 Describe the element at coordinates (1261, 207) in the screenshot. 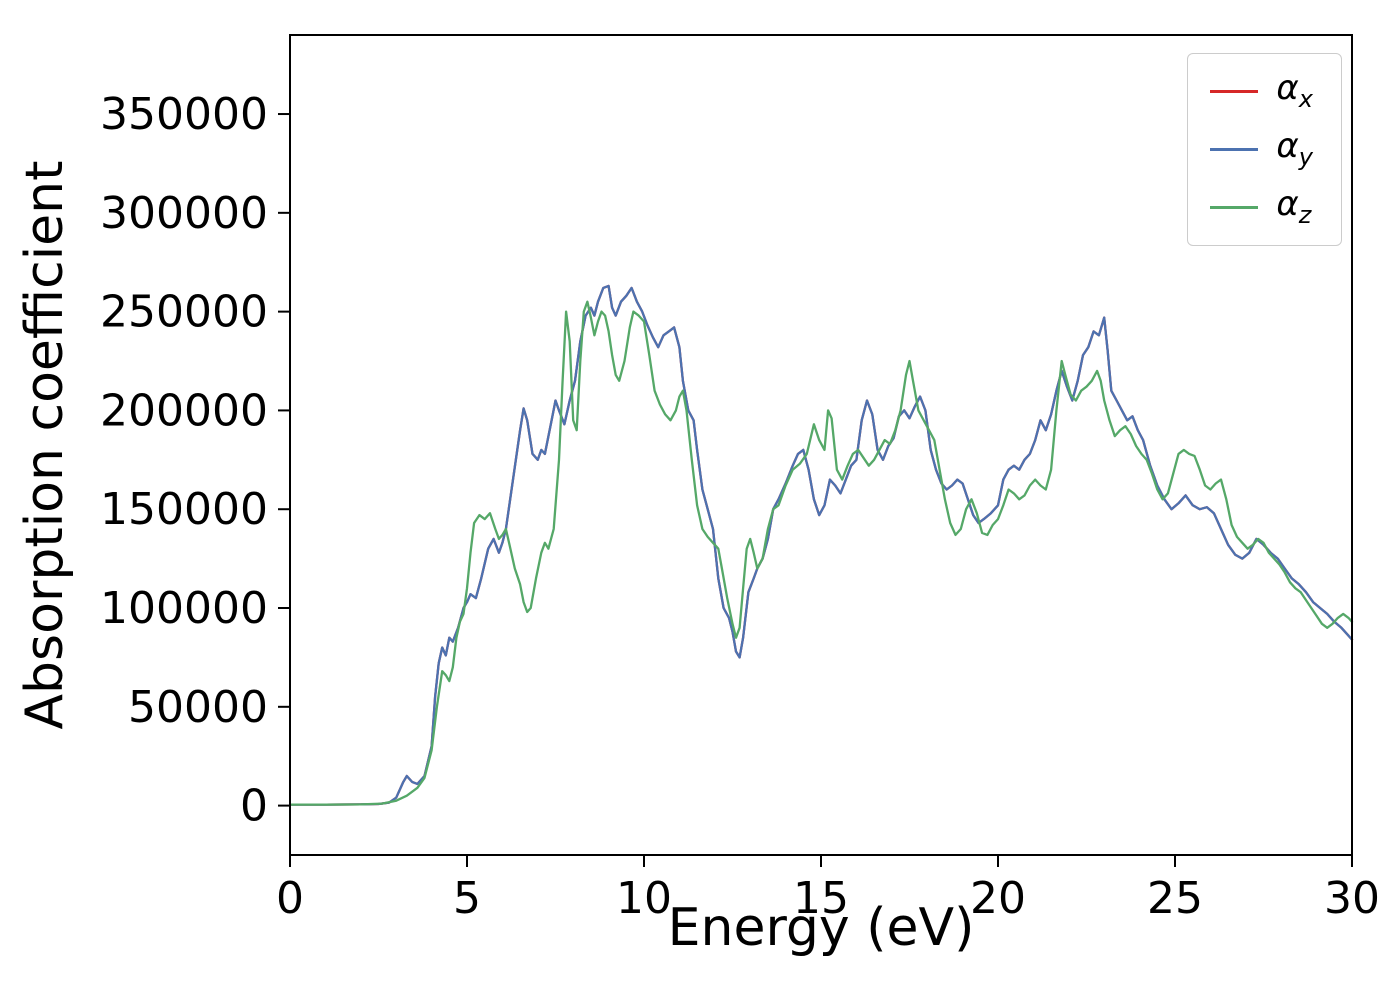

I see `legend-entry-alpha-z: αz` at that location.